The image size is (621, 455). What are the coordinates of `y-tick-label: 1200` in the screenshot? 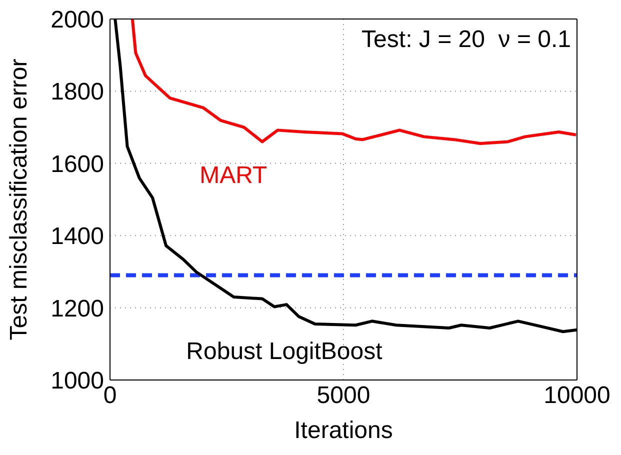 It's located at (77, 308).